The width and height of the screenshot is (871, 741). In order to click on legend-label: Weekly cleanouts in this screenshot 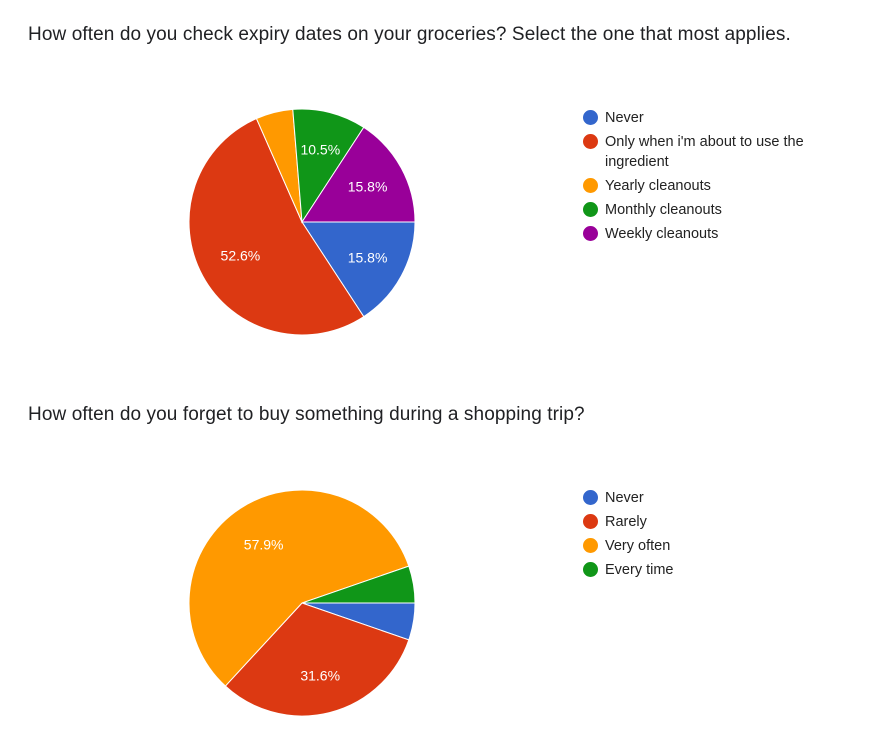, I will do `click(662, 234)`.